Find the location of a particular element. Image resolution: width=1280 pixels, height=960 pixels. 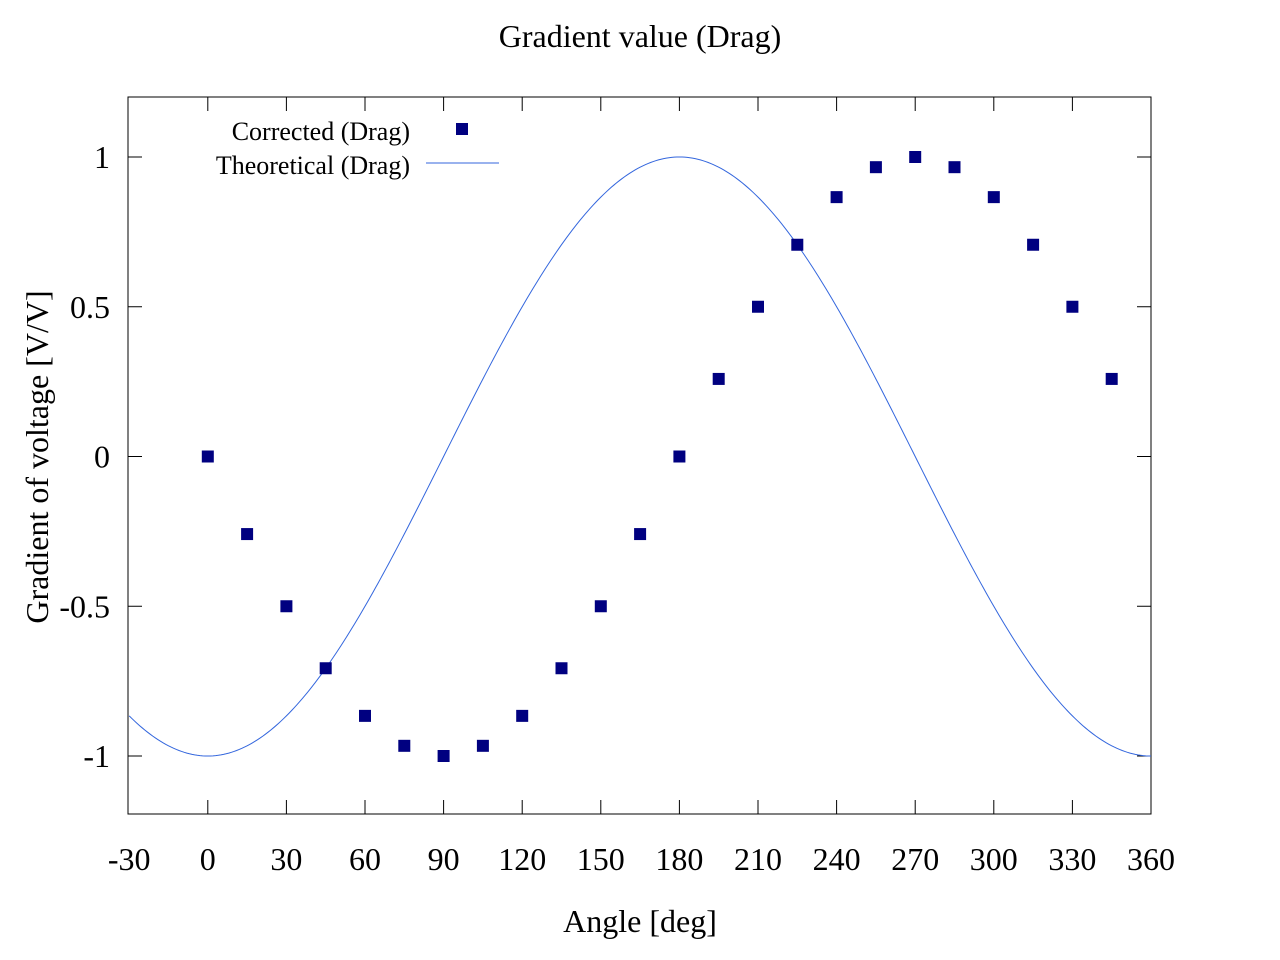

x-tick-label: 90 is located at coordinates (444, 859).